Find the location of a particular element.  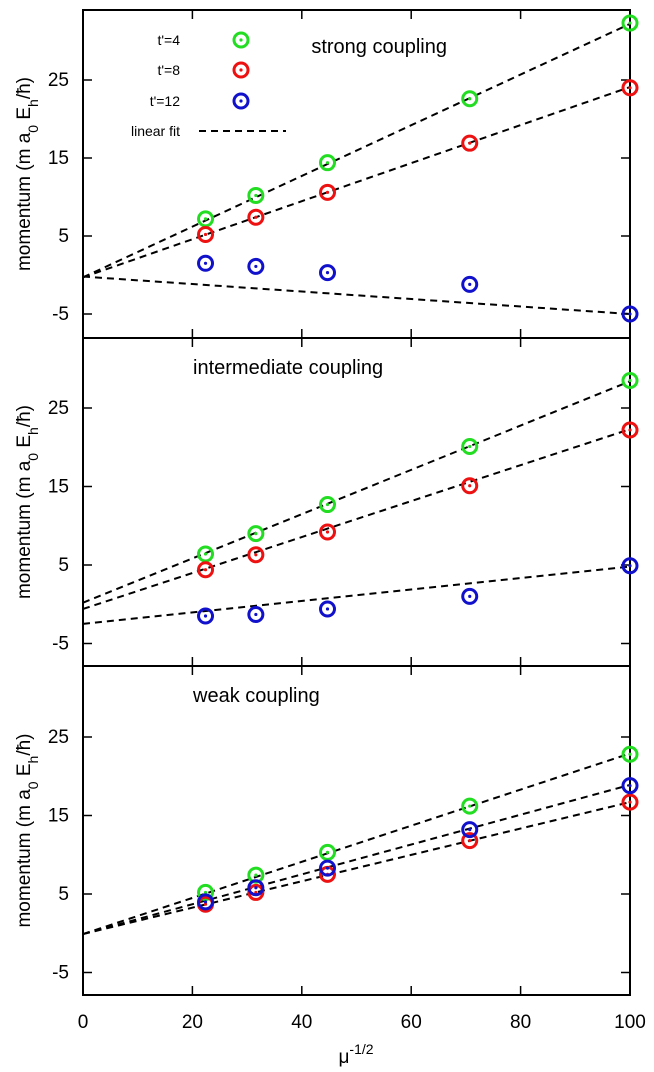

legend-label: t'=12 is located at coordinates (165, 101).